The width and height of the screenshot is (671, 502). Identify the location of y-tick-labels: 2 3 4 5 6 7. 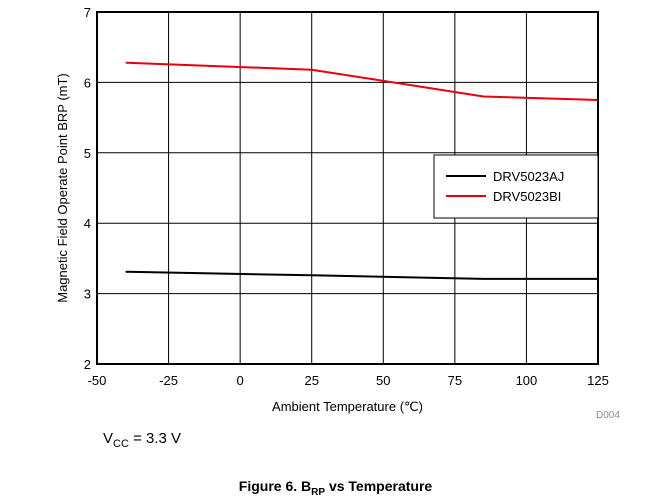
(87, 188).